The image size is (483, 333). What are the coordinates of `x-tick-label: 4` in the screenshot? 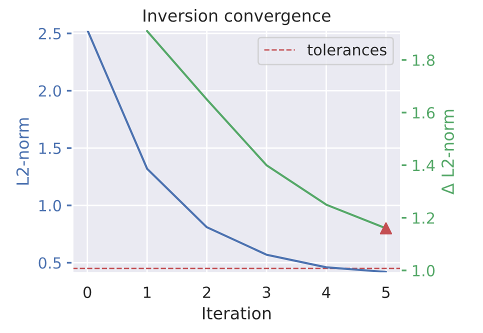 It's located at (326, 292).